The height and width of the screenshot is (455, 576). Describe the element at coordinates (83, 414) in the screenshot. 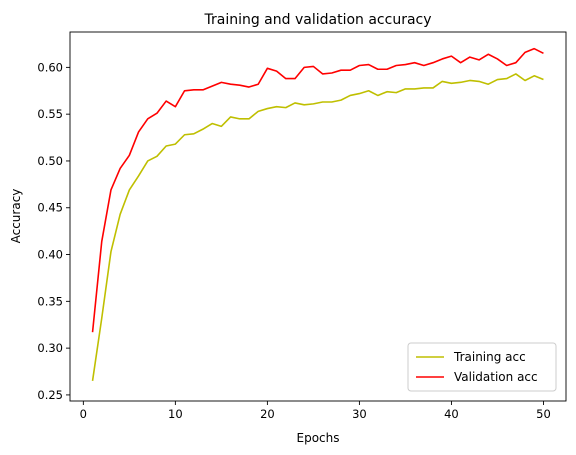

I see `x-tick-label: 0` at that location.